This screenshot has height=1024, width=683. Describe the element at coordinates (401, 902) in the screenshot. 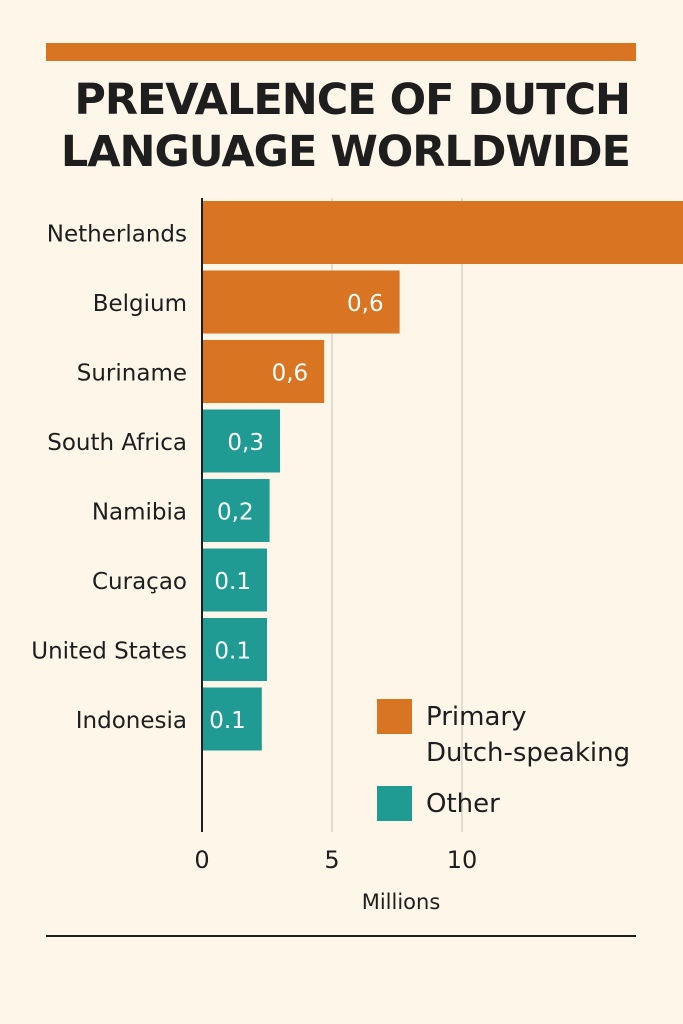

I see `x-axis-label: Millions` at that location.